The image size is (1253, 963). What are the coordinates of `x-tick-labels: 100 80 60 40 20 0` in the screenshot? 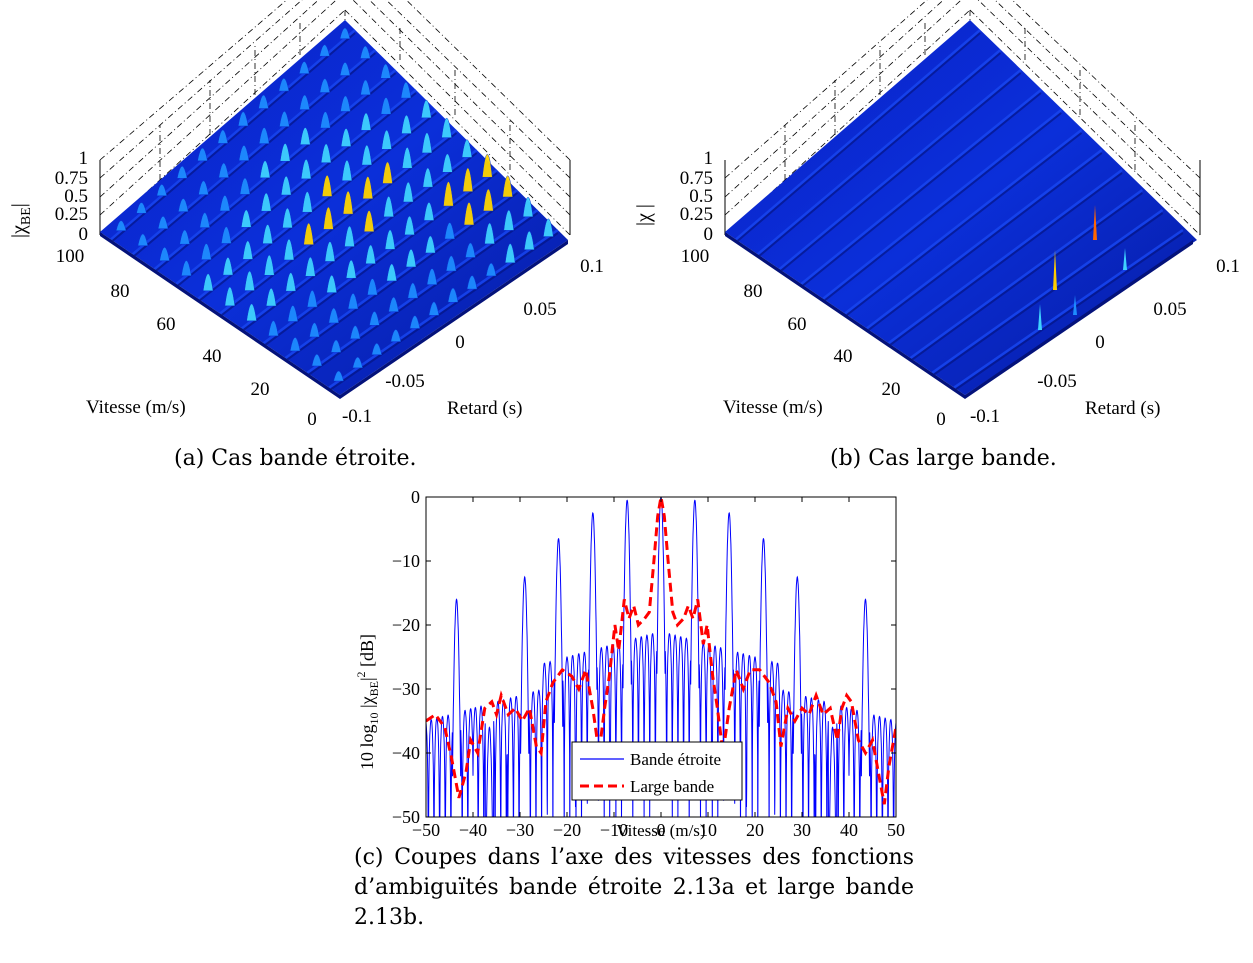 It's located at (813, 338).